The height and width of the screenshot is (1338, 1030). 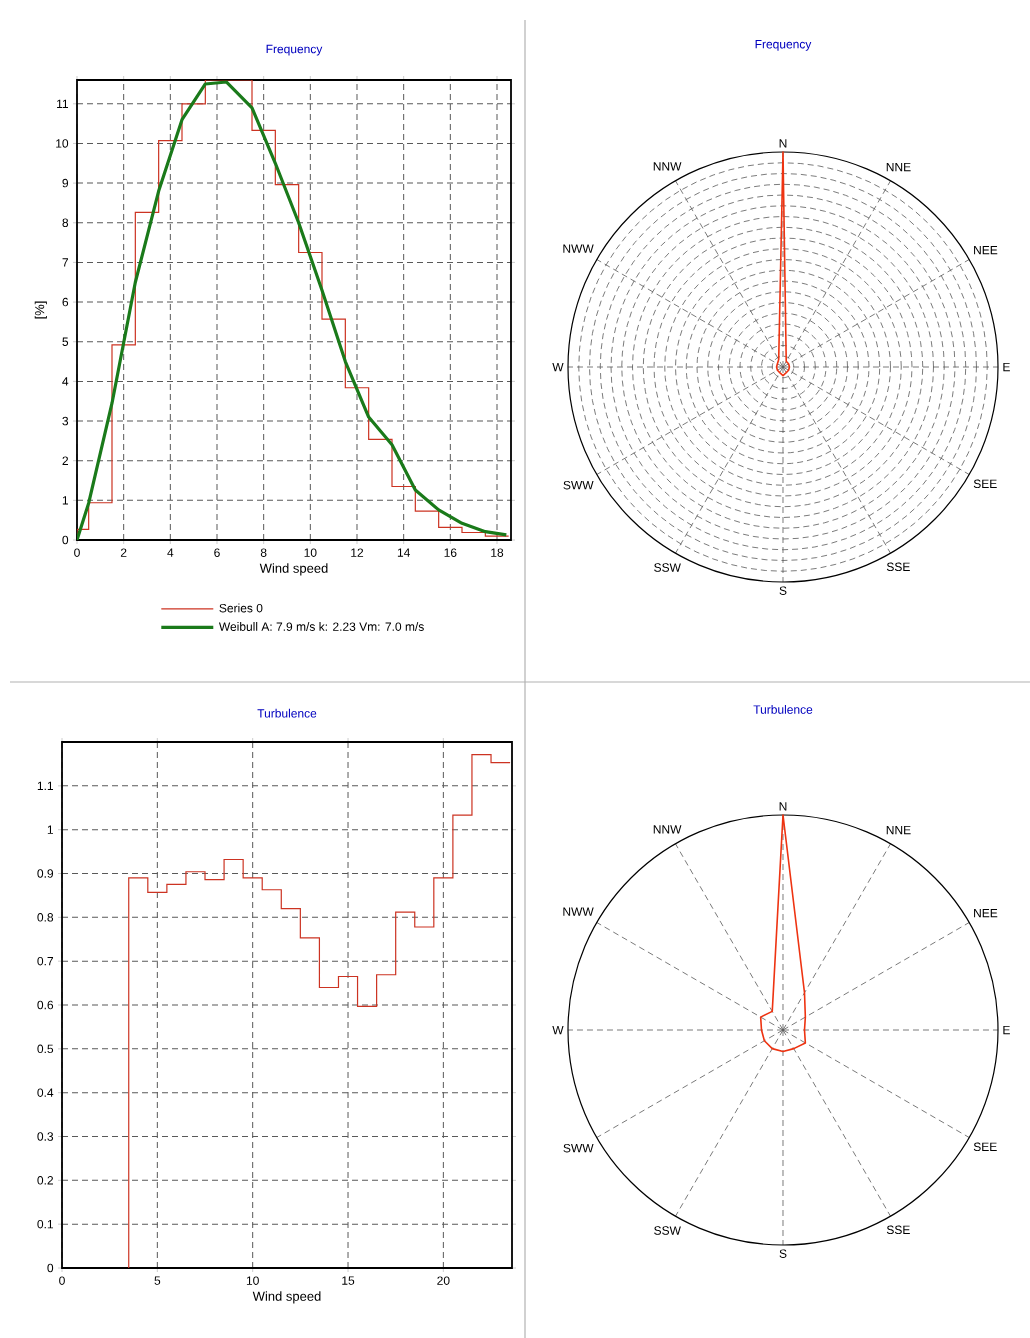 What do you see at coordinates (403, 552) in the screenshot?
I see `x-tick-label: 14` at bounding box center [403, 552].